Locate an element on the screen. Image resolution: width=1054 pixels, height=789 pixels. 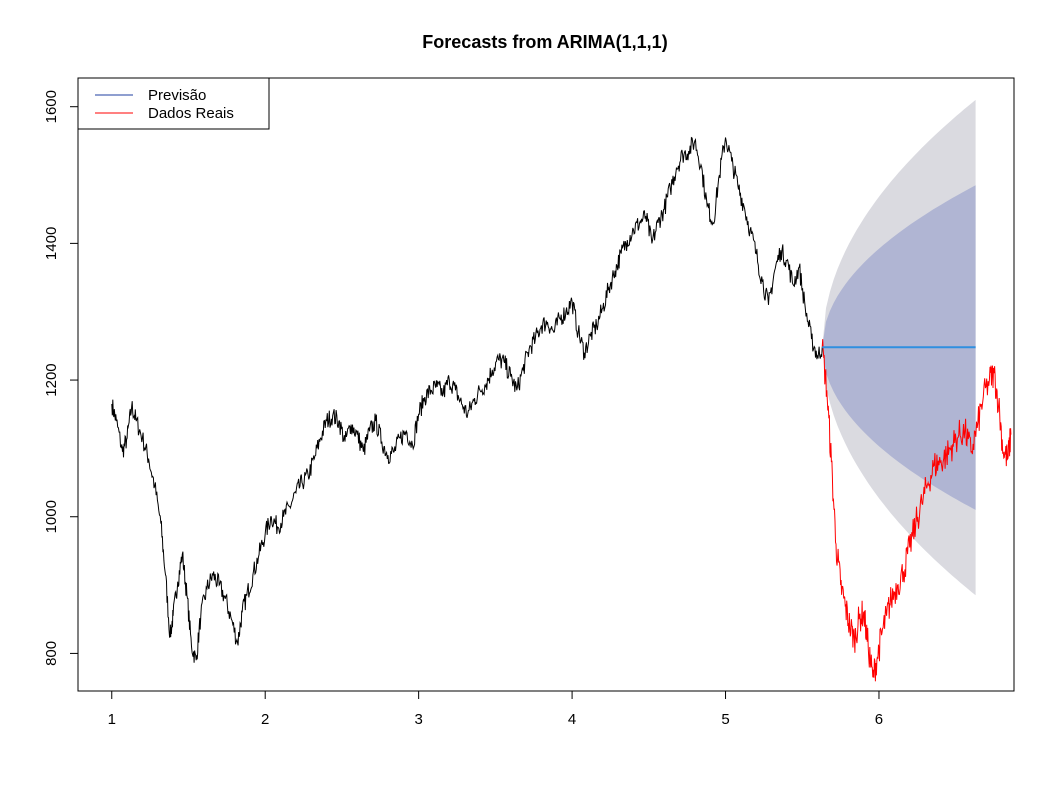
legend-label: Dados Reais is located at coordinates (191, 113).